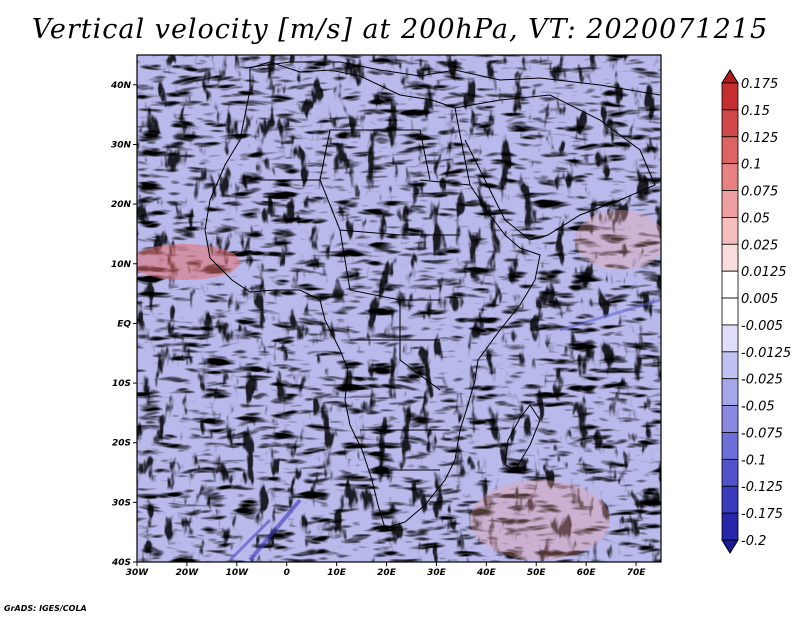 This screenshot has height=618, width=800. Describe the element at coordinates (759, 84) in the screenshot. I see `colorbar-label: 0.175` at that location.